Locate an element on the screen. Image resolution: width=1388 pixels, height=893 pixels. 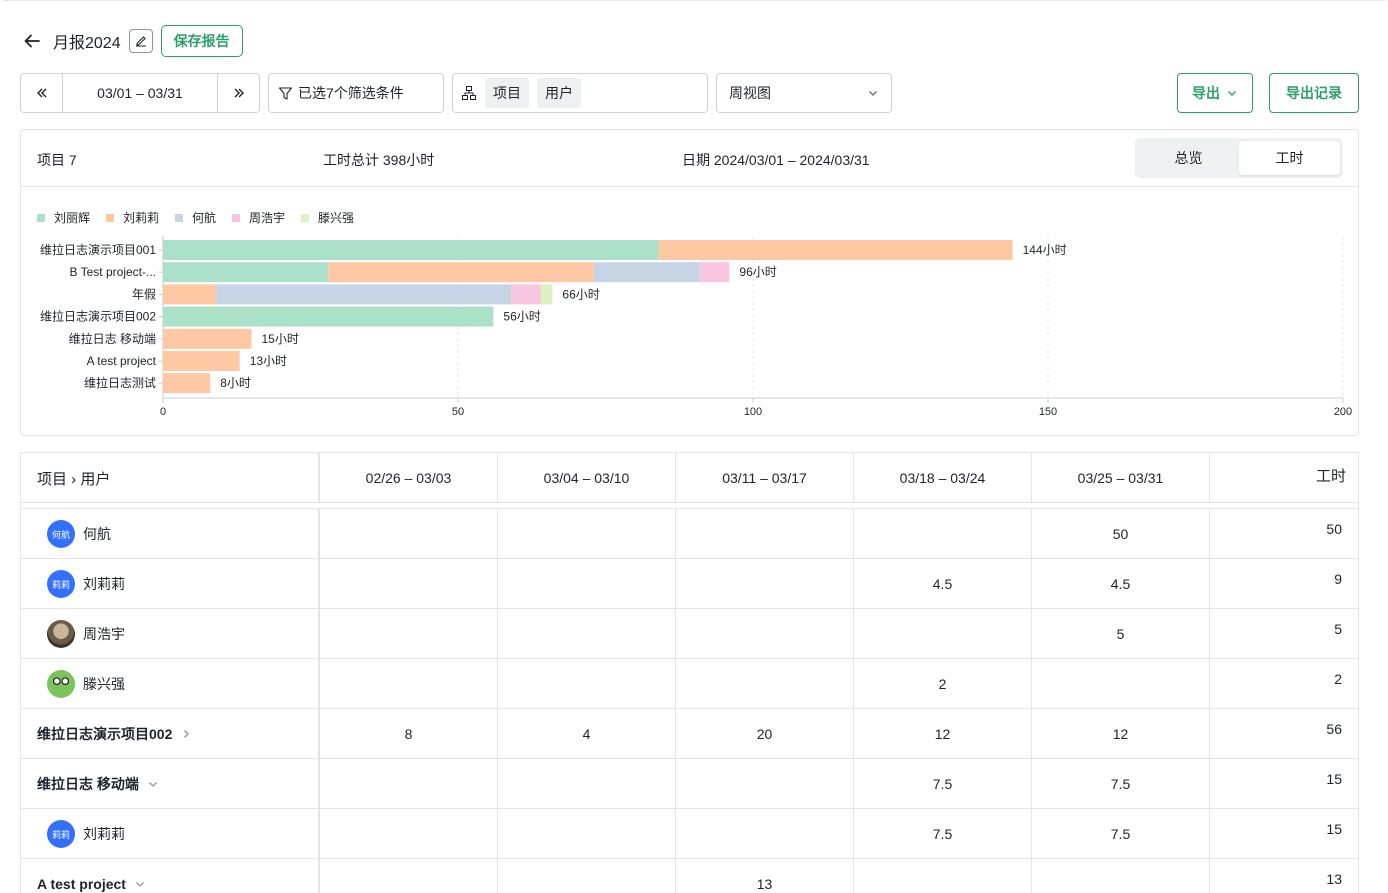
filter-icon is located at coordinates (285, 93).